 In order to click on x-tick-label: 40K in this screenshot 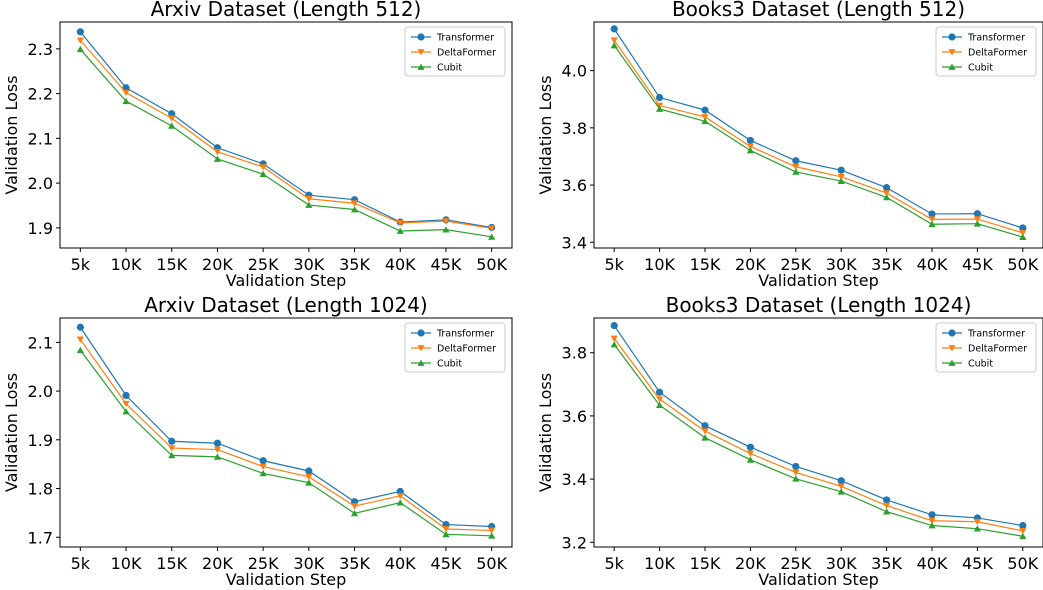, I will do `click(932, 563)`.